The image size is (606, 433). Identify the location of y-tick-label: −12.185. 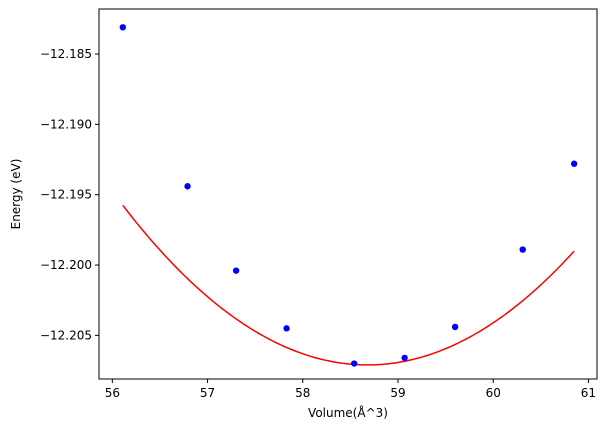
(66, 54).